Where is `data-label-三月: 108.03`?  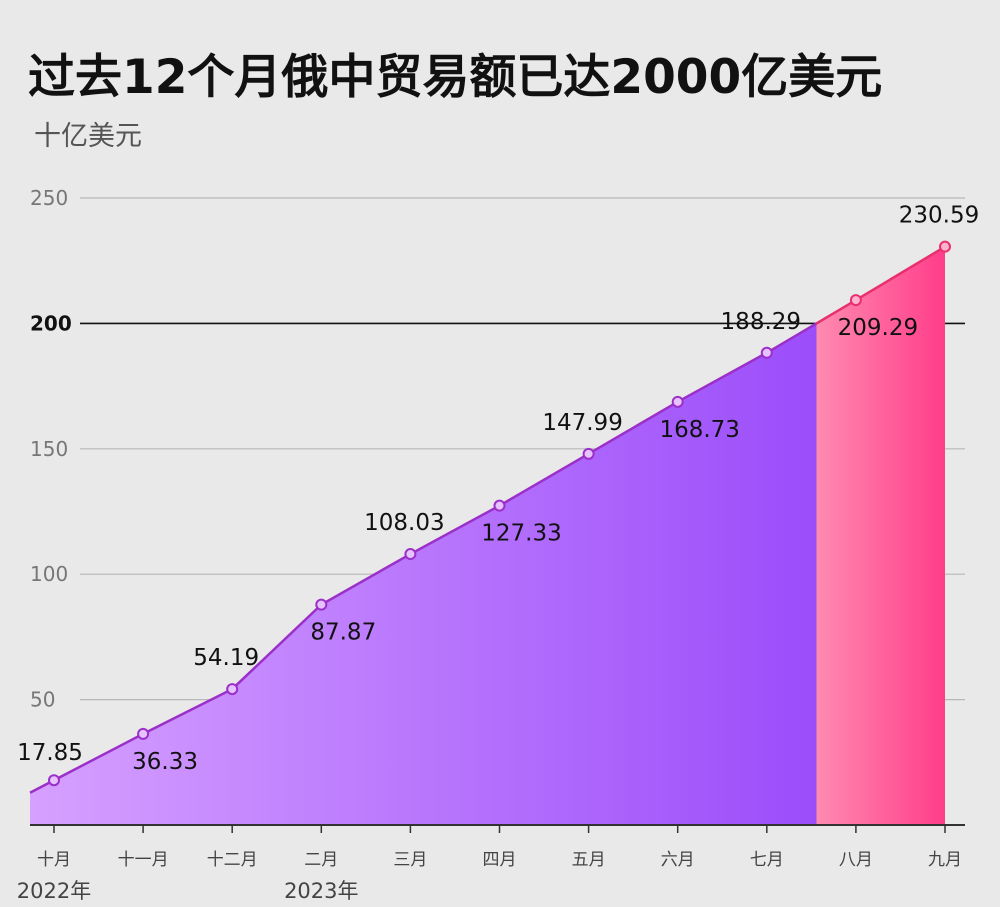 data-label-三月: 108.03 is located at coordinates (404, 523).